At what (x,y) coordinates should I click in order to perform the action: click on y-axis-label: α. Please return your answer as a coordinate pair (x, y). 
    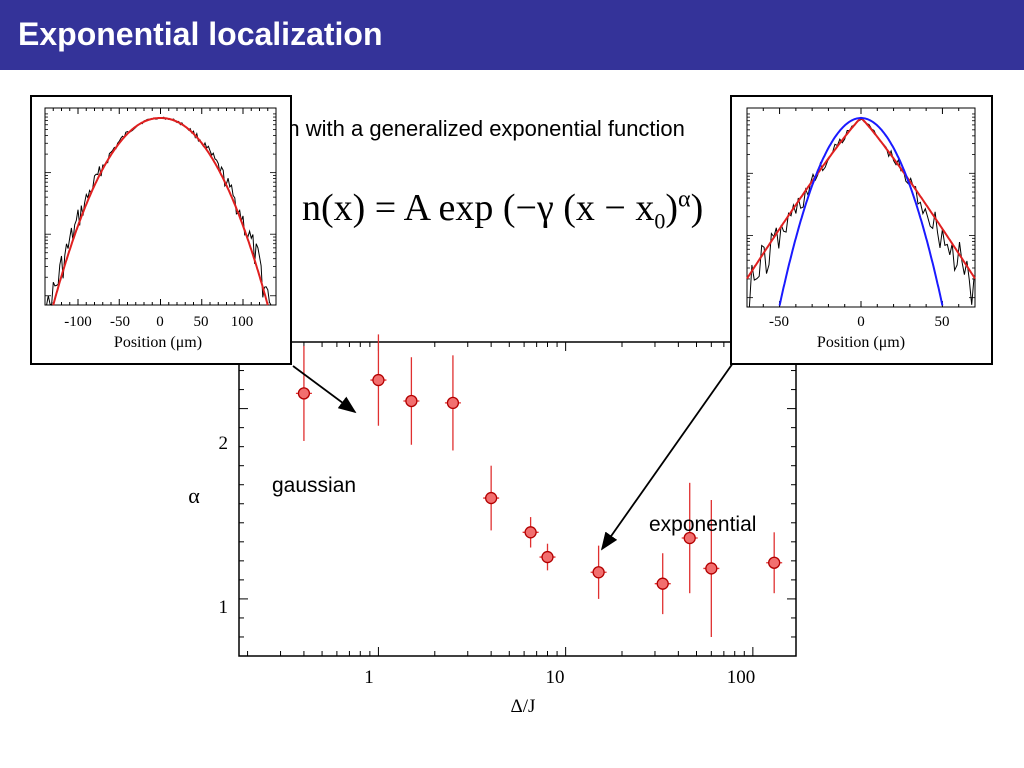
    Looking at the image, I should click on (194, 495).